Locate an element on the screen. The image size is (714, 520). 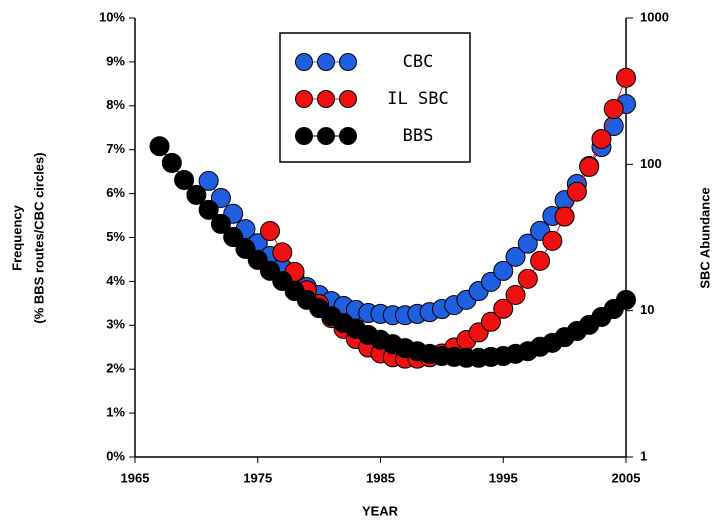
y2-tick-label: 1 is located at coordinates (643, 455).